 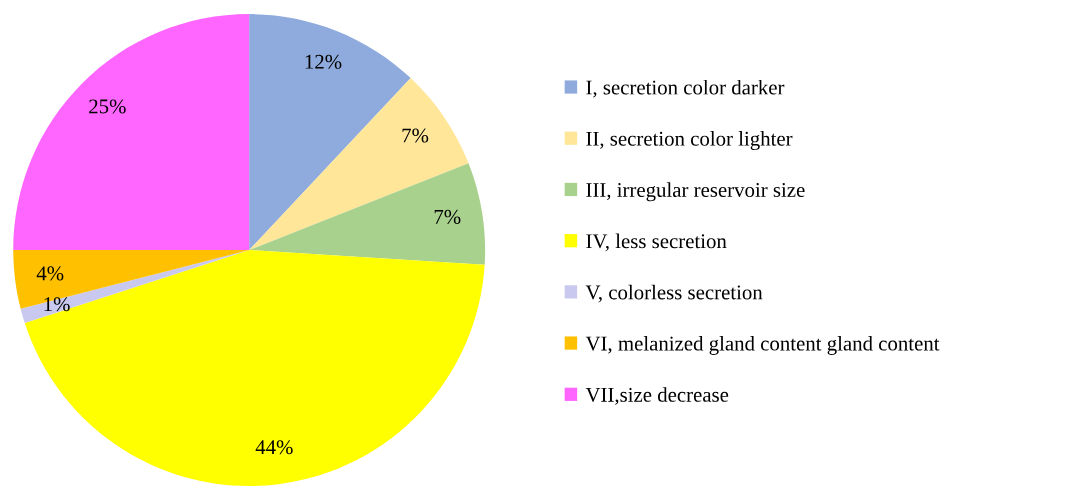 I want to click on legend-label: I, secretion color darker, so click(x=685, y=88).